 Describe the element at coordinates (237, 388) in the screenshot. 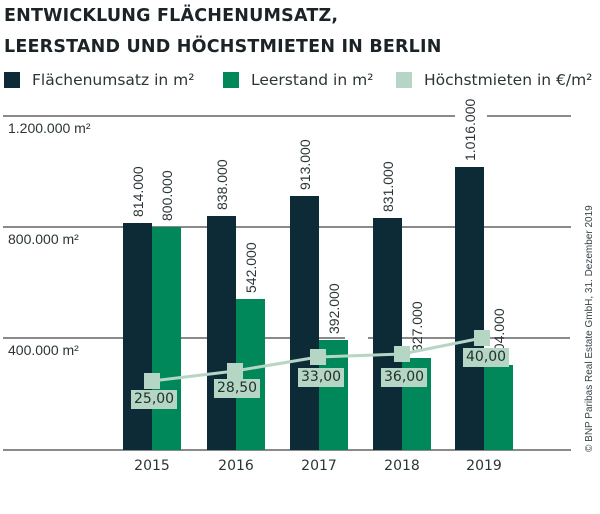

I see `hoechstmieten-value-label: 28,50` at that location.